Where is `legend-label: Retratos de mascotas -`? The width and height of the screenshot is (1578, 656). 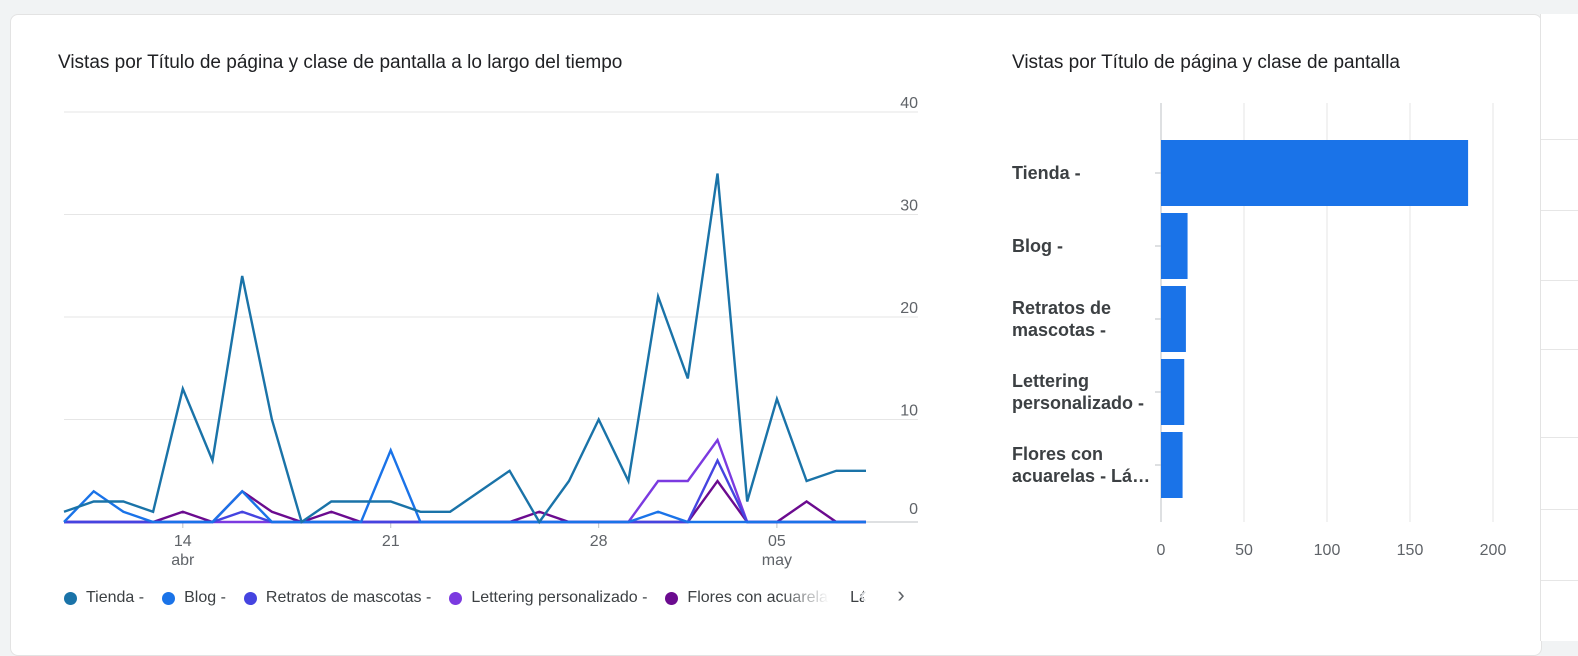 legend-label: Retratos de mascotas - is located at coordinates (348, 597).